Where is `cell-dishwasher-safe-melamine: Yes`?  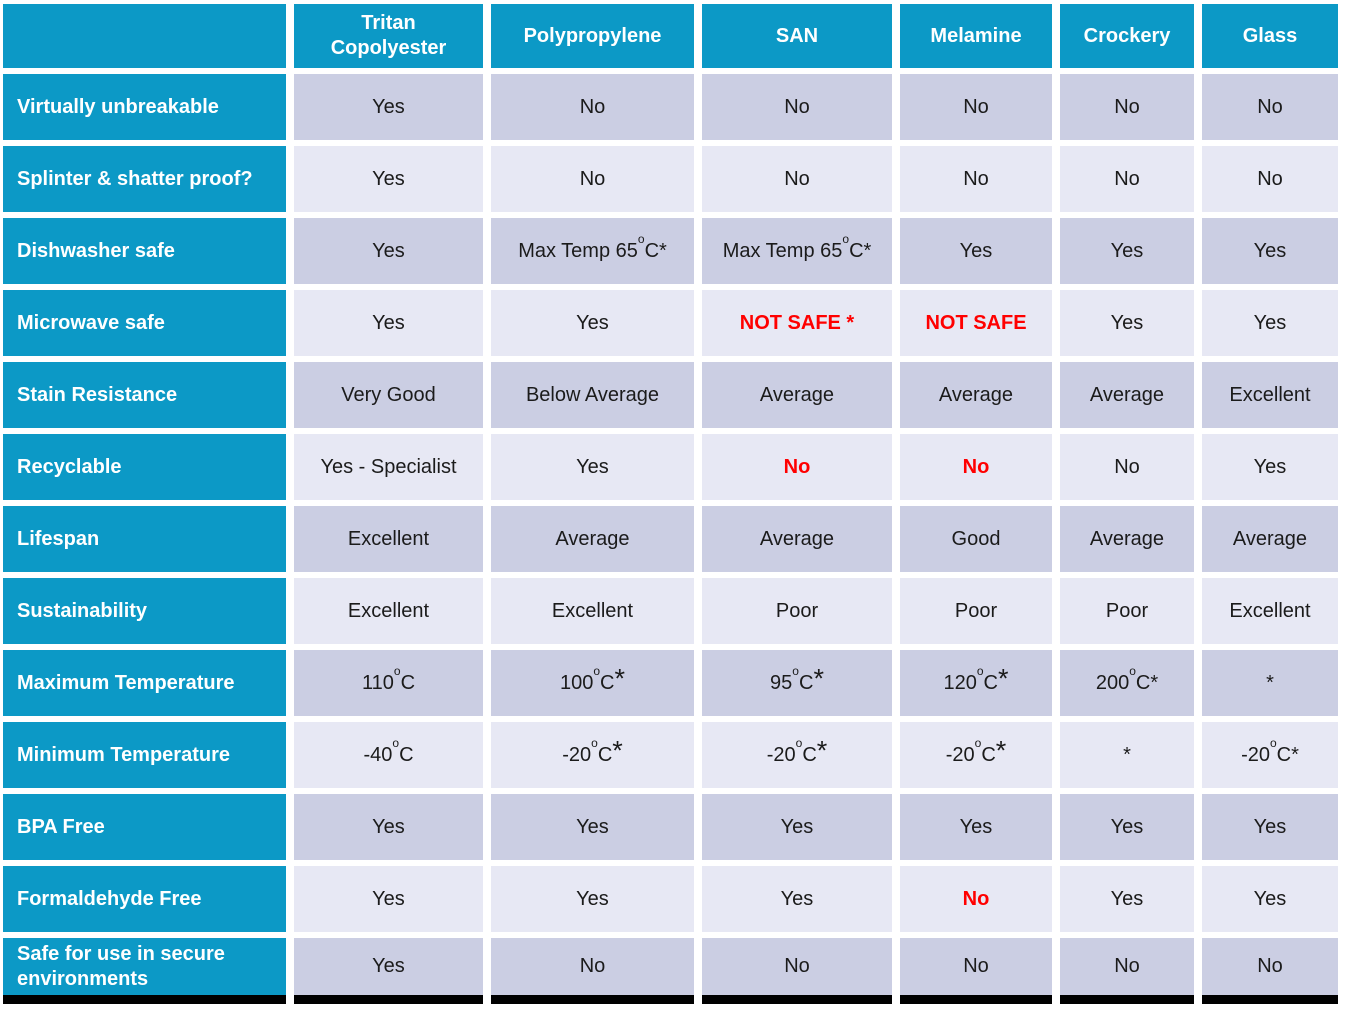
cell-dishwasher-safe-melamine: Yes is located at coordinates (976, 251).